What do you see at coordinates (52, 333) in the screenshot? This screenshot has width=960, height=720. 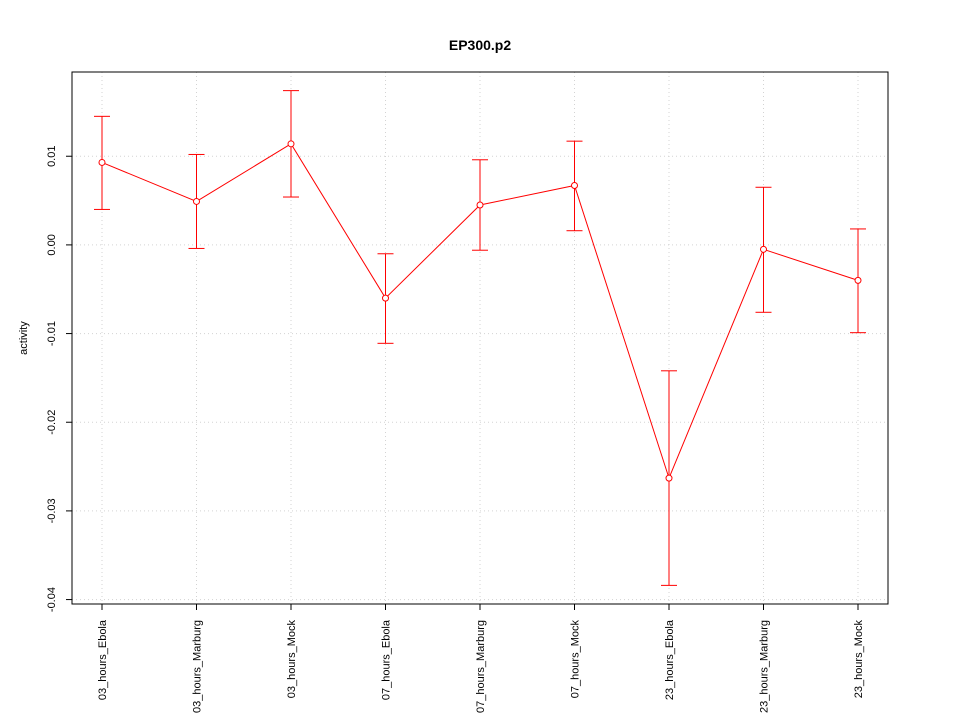 I see `y-tick-label: -0.01` at bounding box center [52, 333].